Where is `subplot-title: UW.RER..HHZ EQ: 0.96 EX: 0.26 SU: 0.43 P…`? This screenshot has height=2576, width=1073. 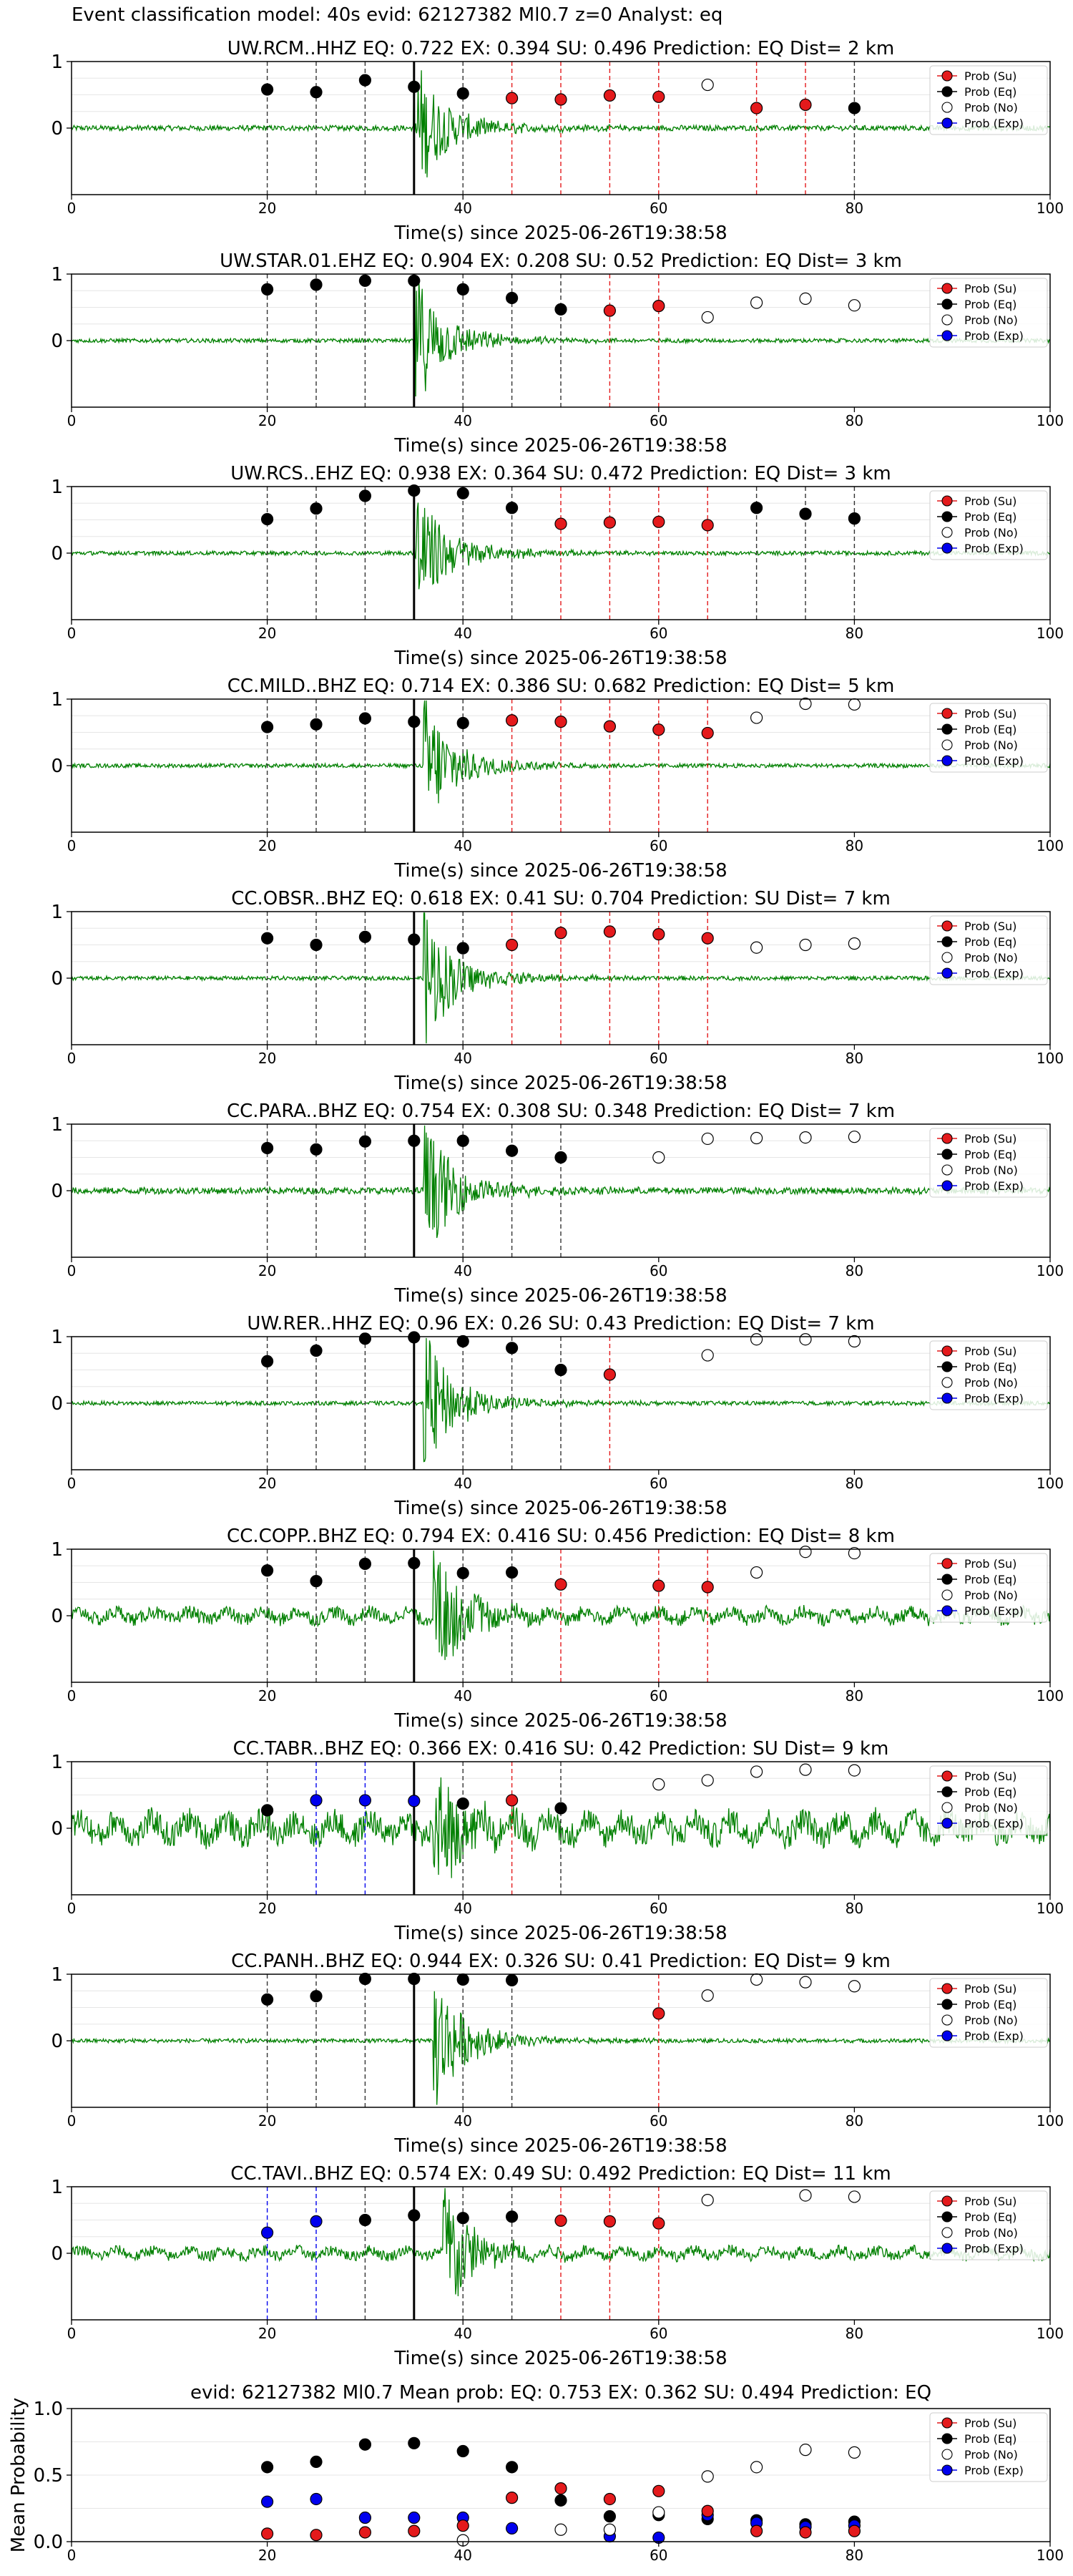 subplot-title: UW.RER..HHZ EQ: 0.96 EX: 0.26 SU: 0.43 P… is located at coordinates (560, 1324).